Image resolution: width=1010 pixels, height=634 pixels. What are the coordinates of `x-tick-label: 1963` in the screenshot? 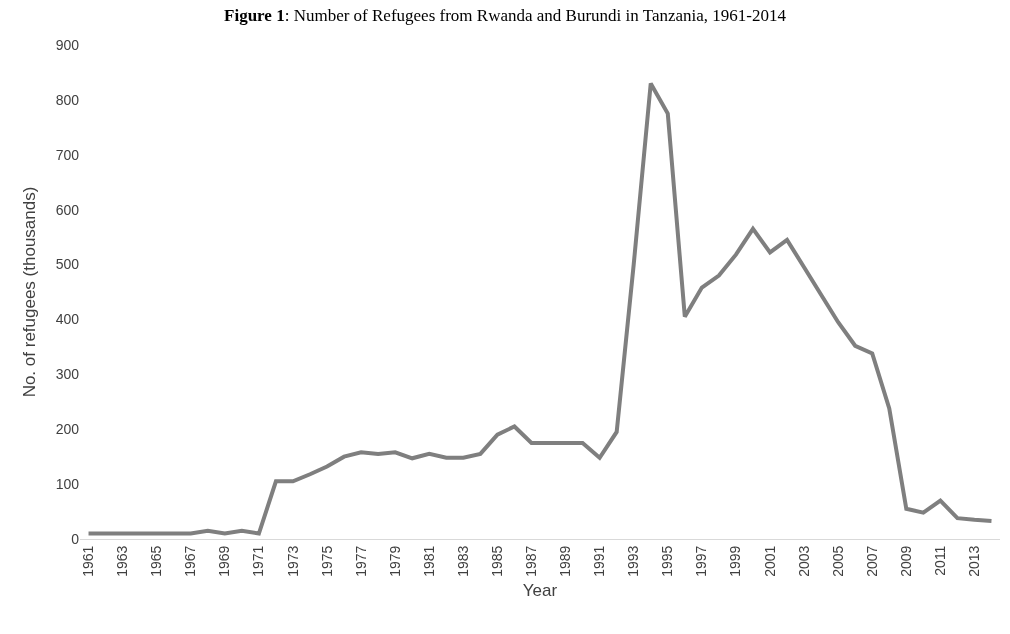 It's located at (122, 561).